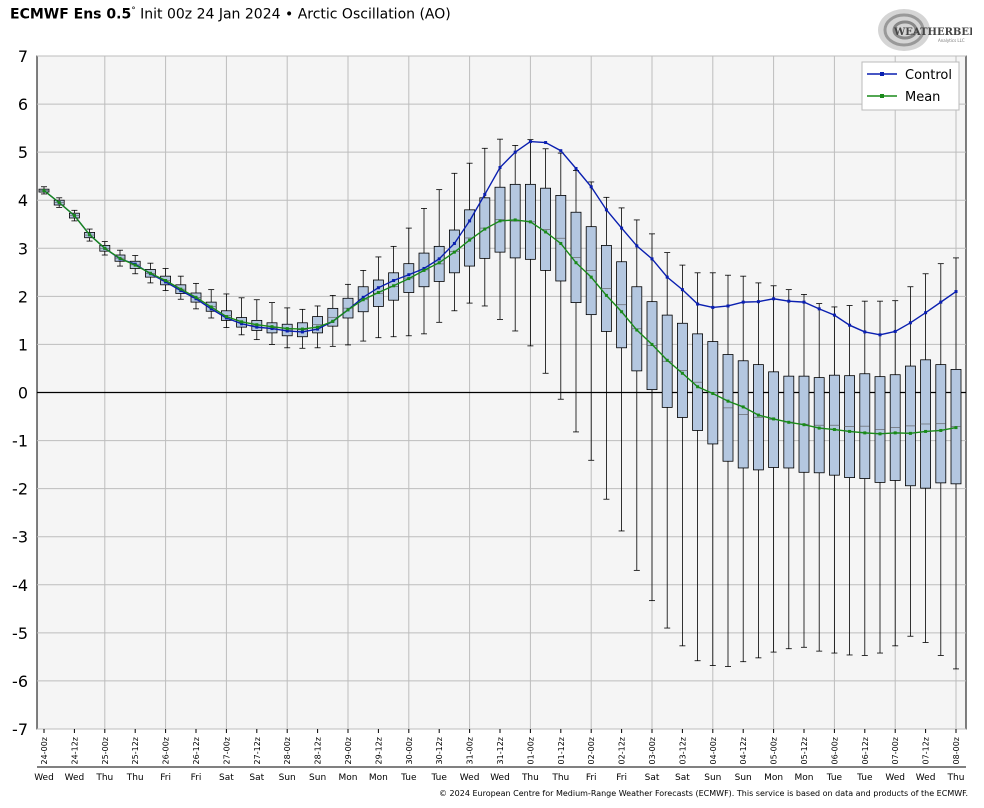  What do you see at coordinates (210, 14) in the screenshot?
I see `init-time: Init 00z 24 Jan 2024` at bounding box center [210, 14].